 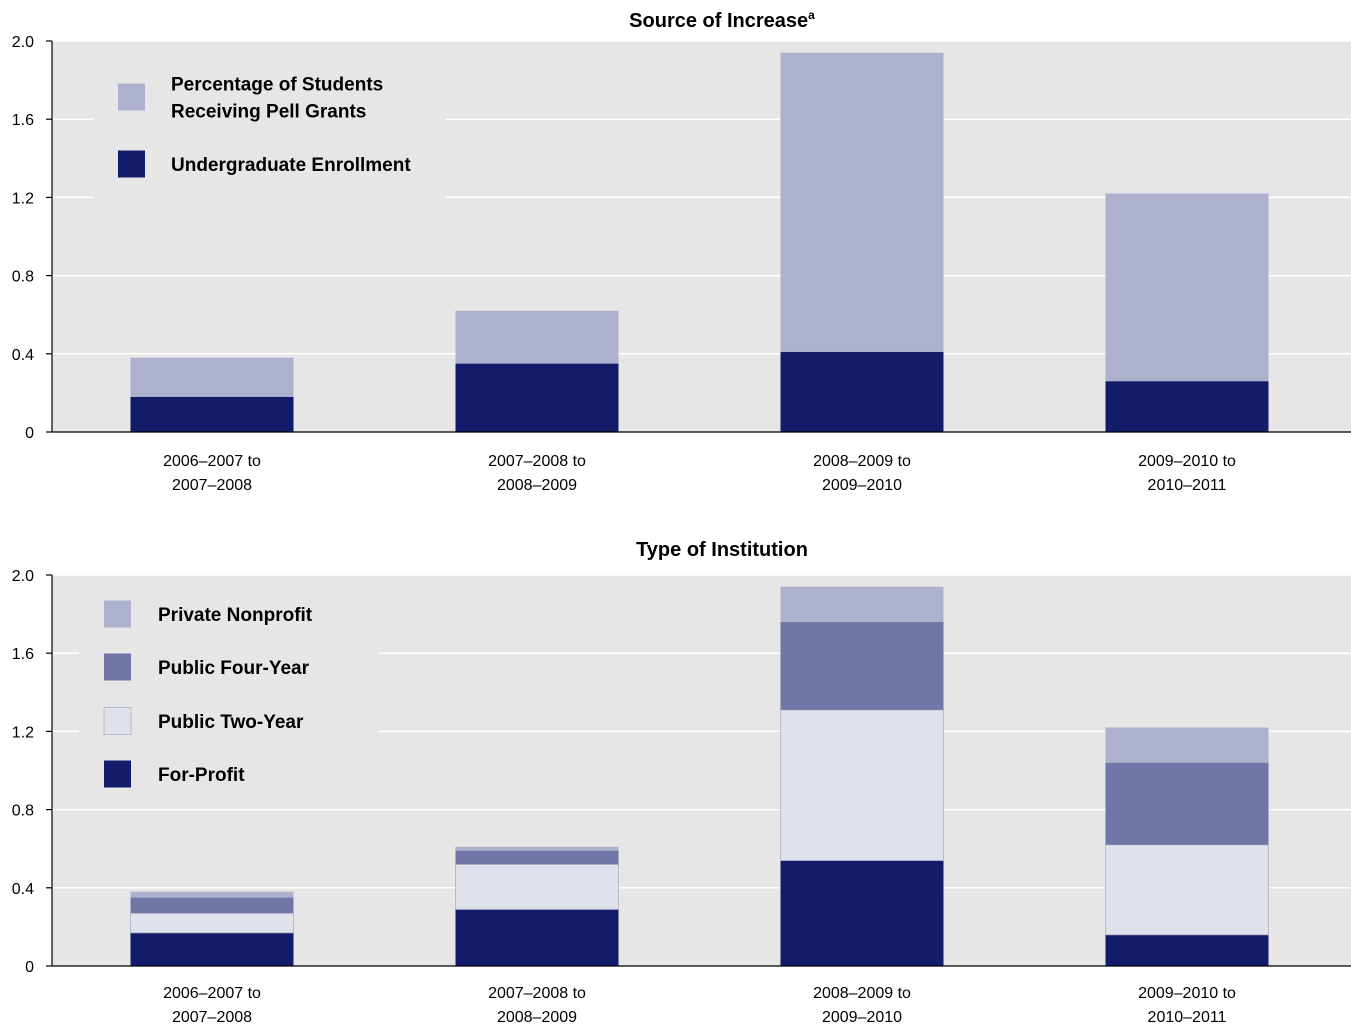 I want to click on legend-label: Percentage of Students, so click(x=277, y=85).